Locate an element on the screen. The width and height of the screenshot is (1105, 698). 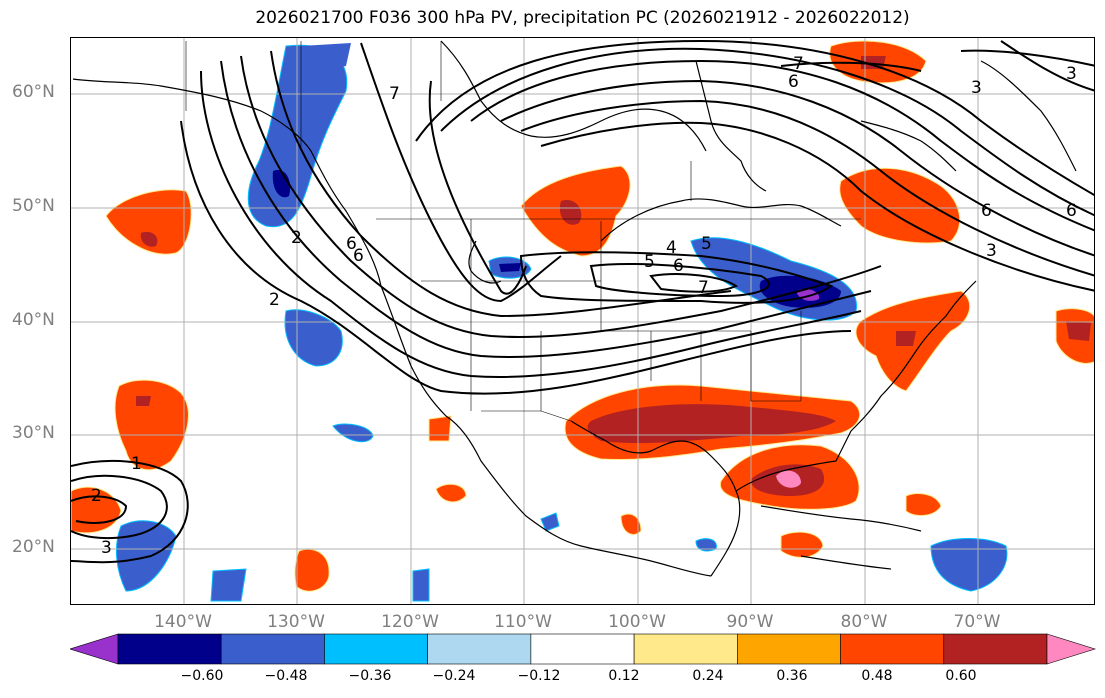
colorbar-tick: −0.36 is located at coordinates (370, 676).